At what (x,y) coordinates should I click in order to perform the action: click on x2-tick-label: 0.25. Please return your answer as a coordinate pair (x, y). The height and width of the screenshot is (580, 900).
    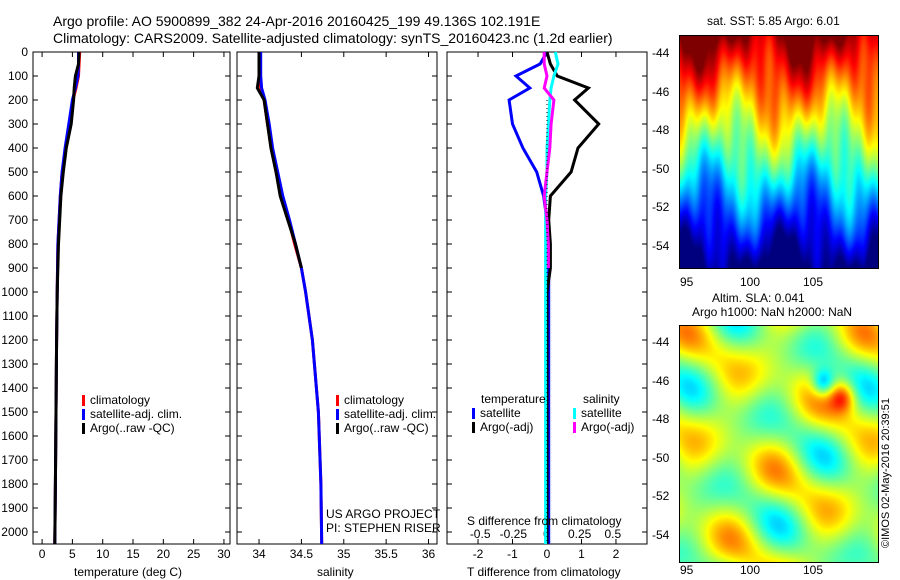
    Looking at the image, I should click on (580, 534).